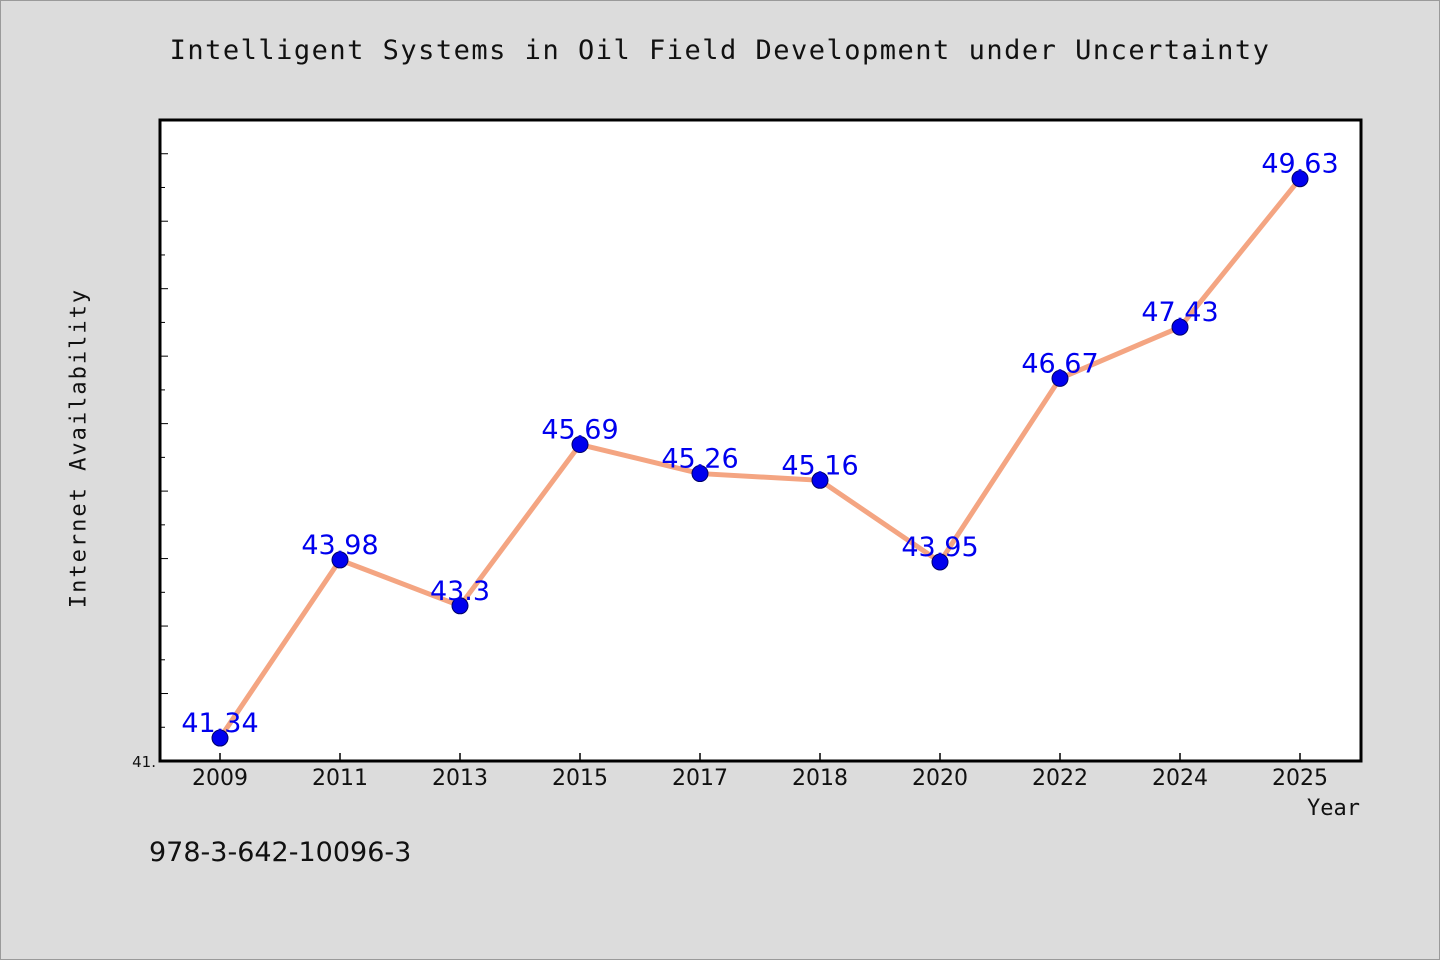 The image size is (1440, 960). I want to click on data-label: 45.26, so click(699, 459).